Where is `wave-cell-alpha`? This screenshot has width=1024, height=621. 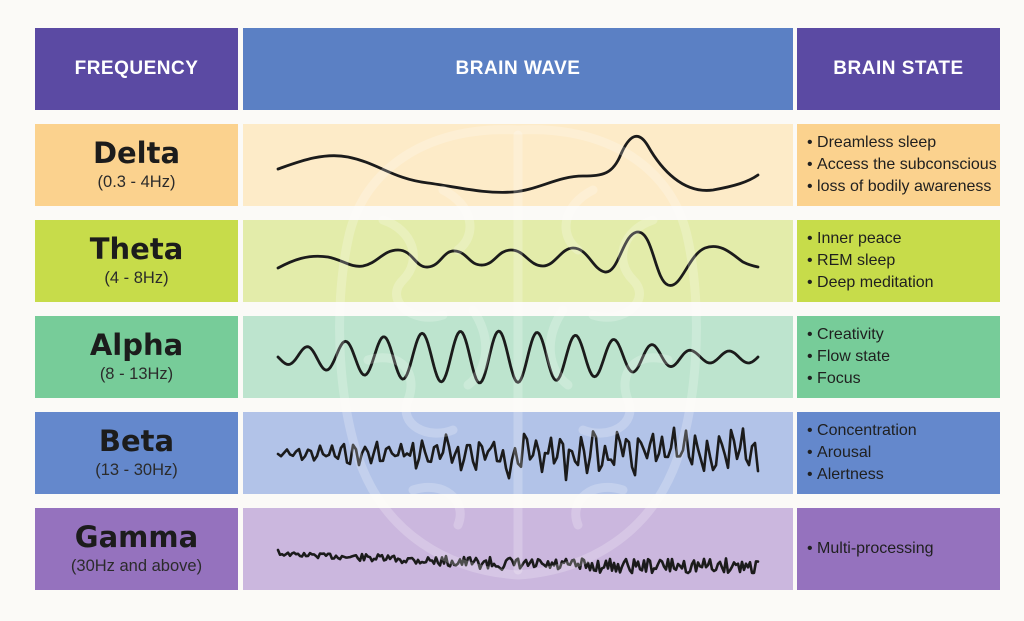 wave-cell-alpha is located at coordinates (518, 357).